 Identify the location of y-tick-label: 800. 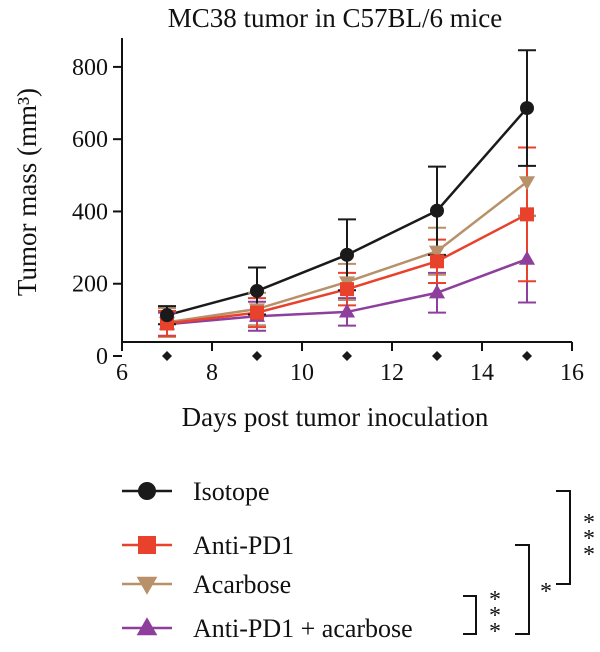
(90, 68).